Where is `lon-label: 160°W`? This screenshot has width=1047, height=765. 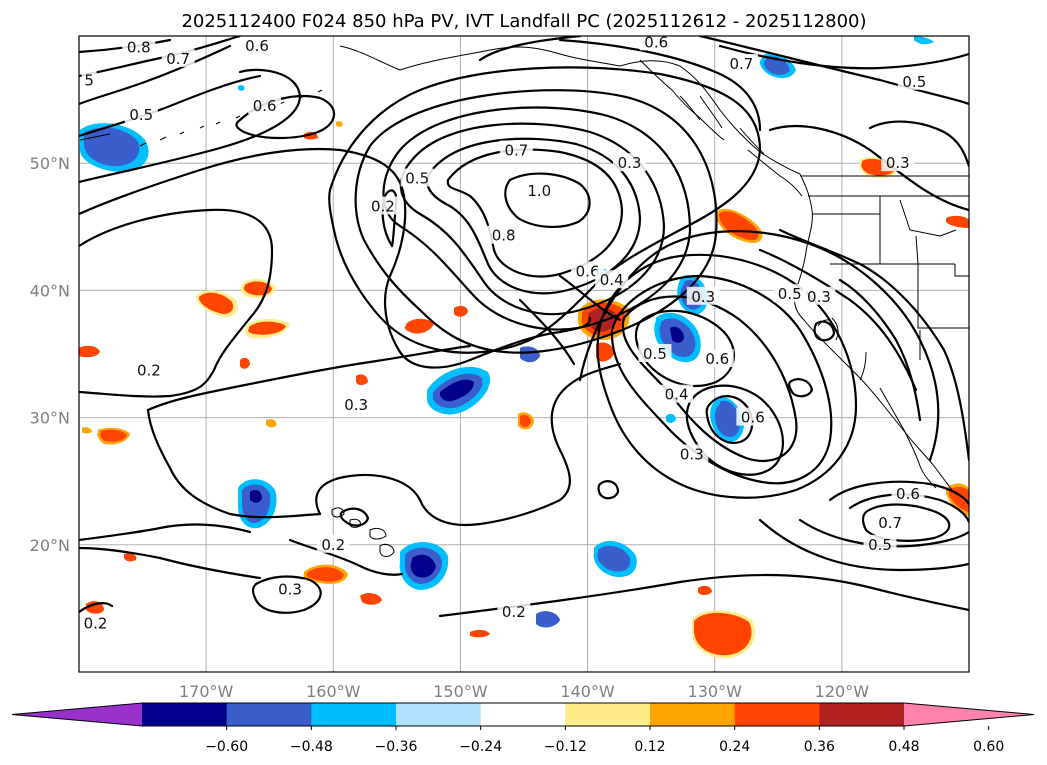
lon-label: 160°W is located at coordinates (333, 691).